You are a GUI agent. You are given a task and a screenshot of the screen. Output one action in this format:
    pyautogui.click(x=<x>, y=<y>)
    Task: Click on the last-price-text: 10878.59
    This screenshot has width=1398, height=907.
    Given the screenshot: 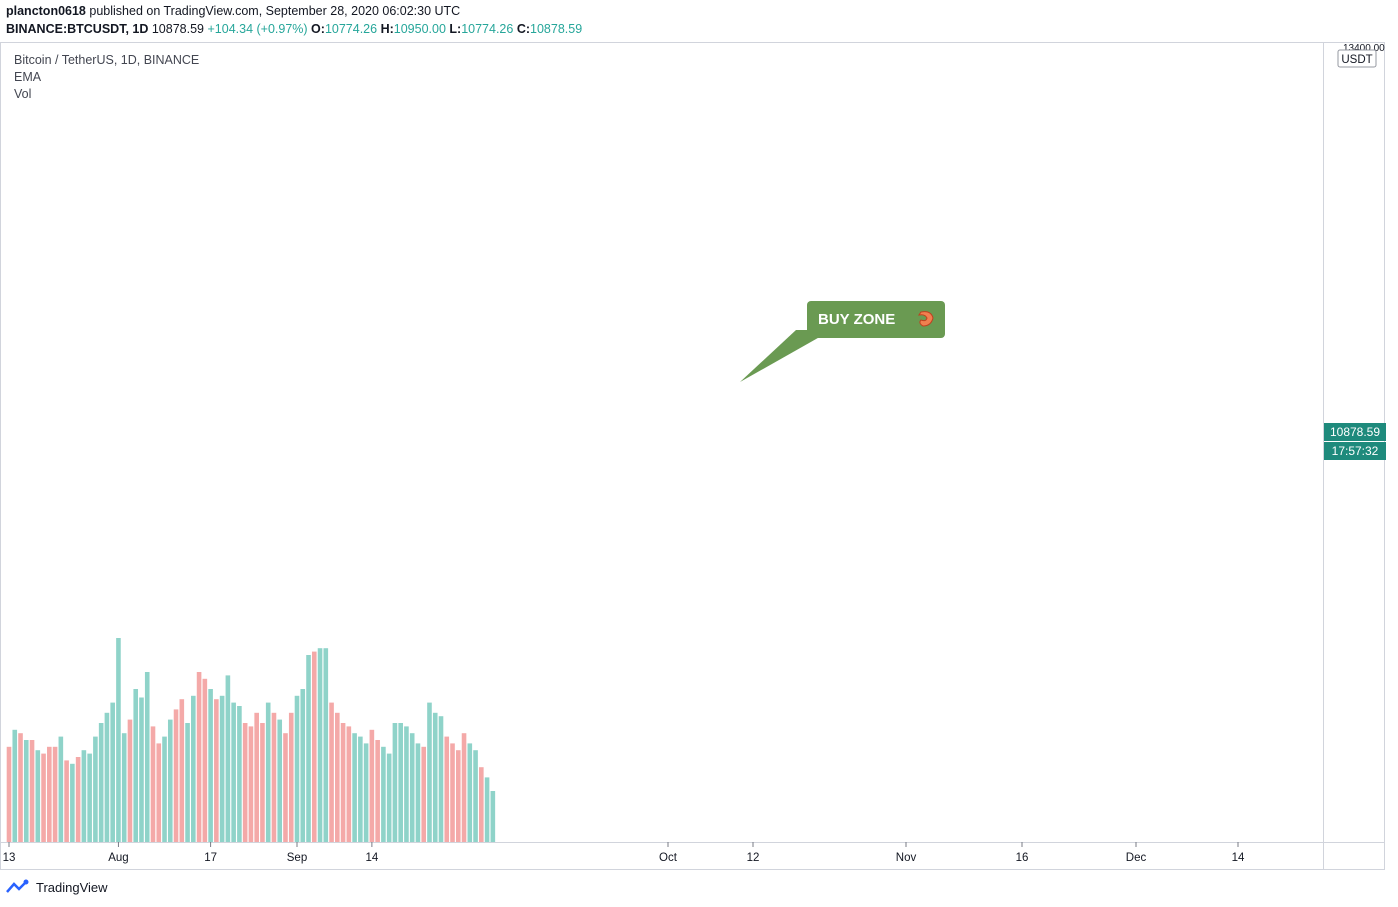 What is the action you would take?
    pyautogui.click(x=1355, y=432)
    